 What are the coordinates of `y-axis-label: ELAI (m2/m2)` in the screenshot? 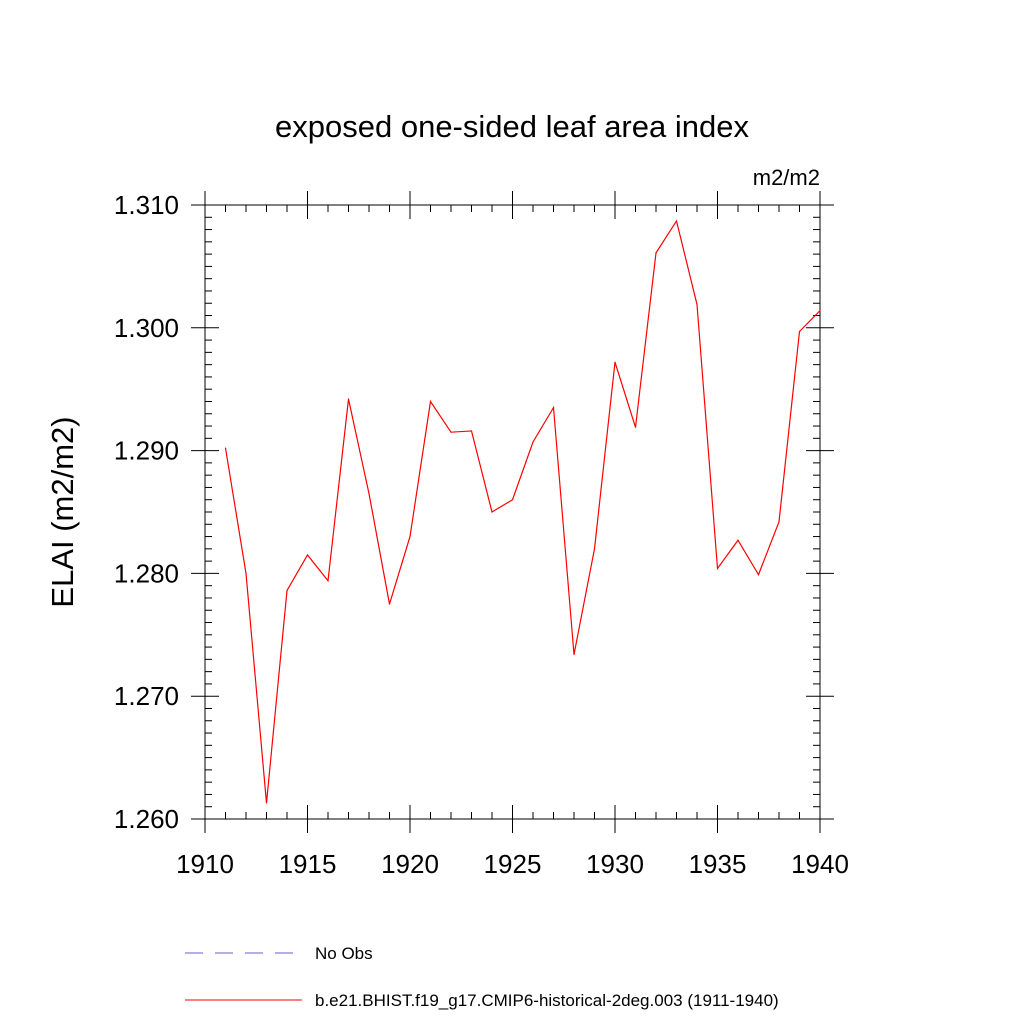 It's located at (62, 511).